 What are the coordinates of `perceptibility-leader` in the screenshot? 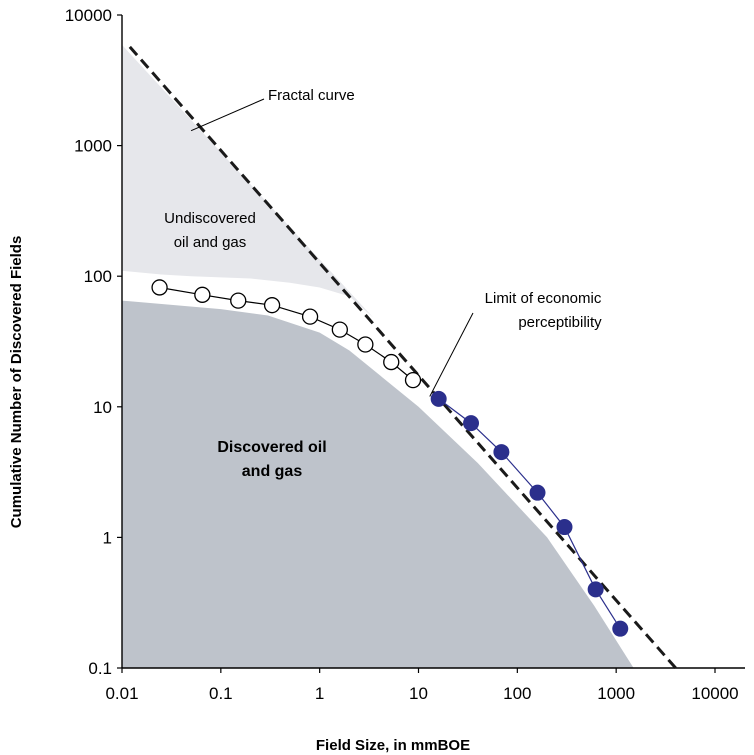 It's located at (451, 354).